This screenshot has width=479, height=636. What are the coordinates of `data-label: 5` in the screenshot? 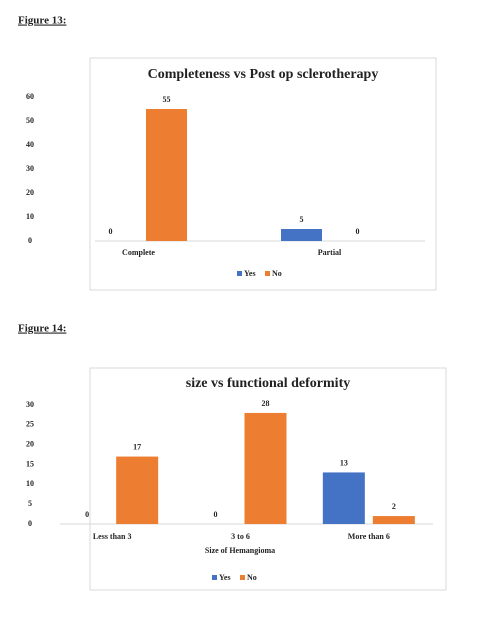 It's located at (302, 219).